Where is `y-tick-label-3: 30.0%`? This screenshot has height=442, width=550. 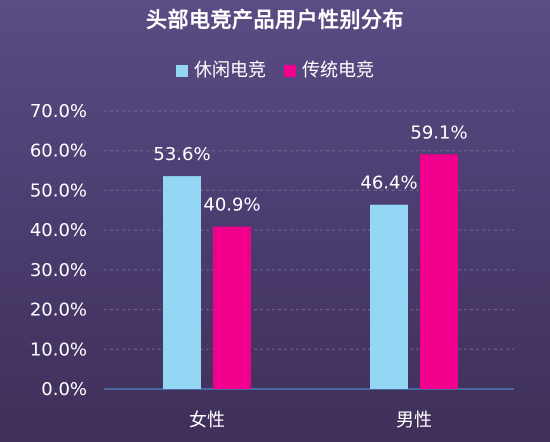
y-tick-label-3: 30.0% is located at coordinates (58, 270).